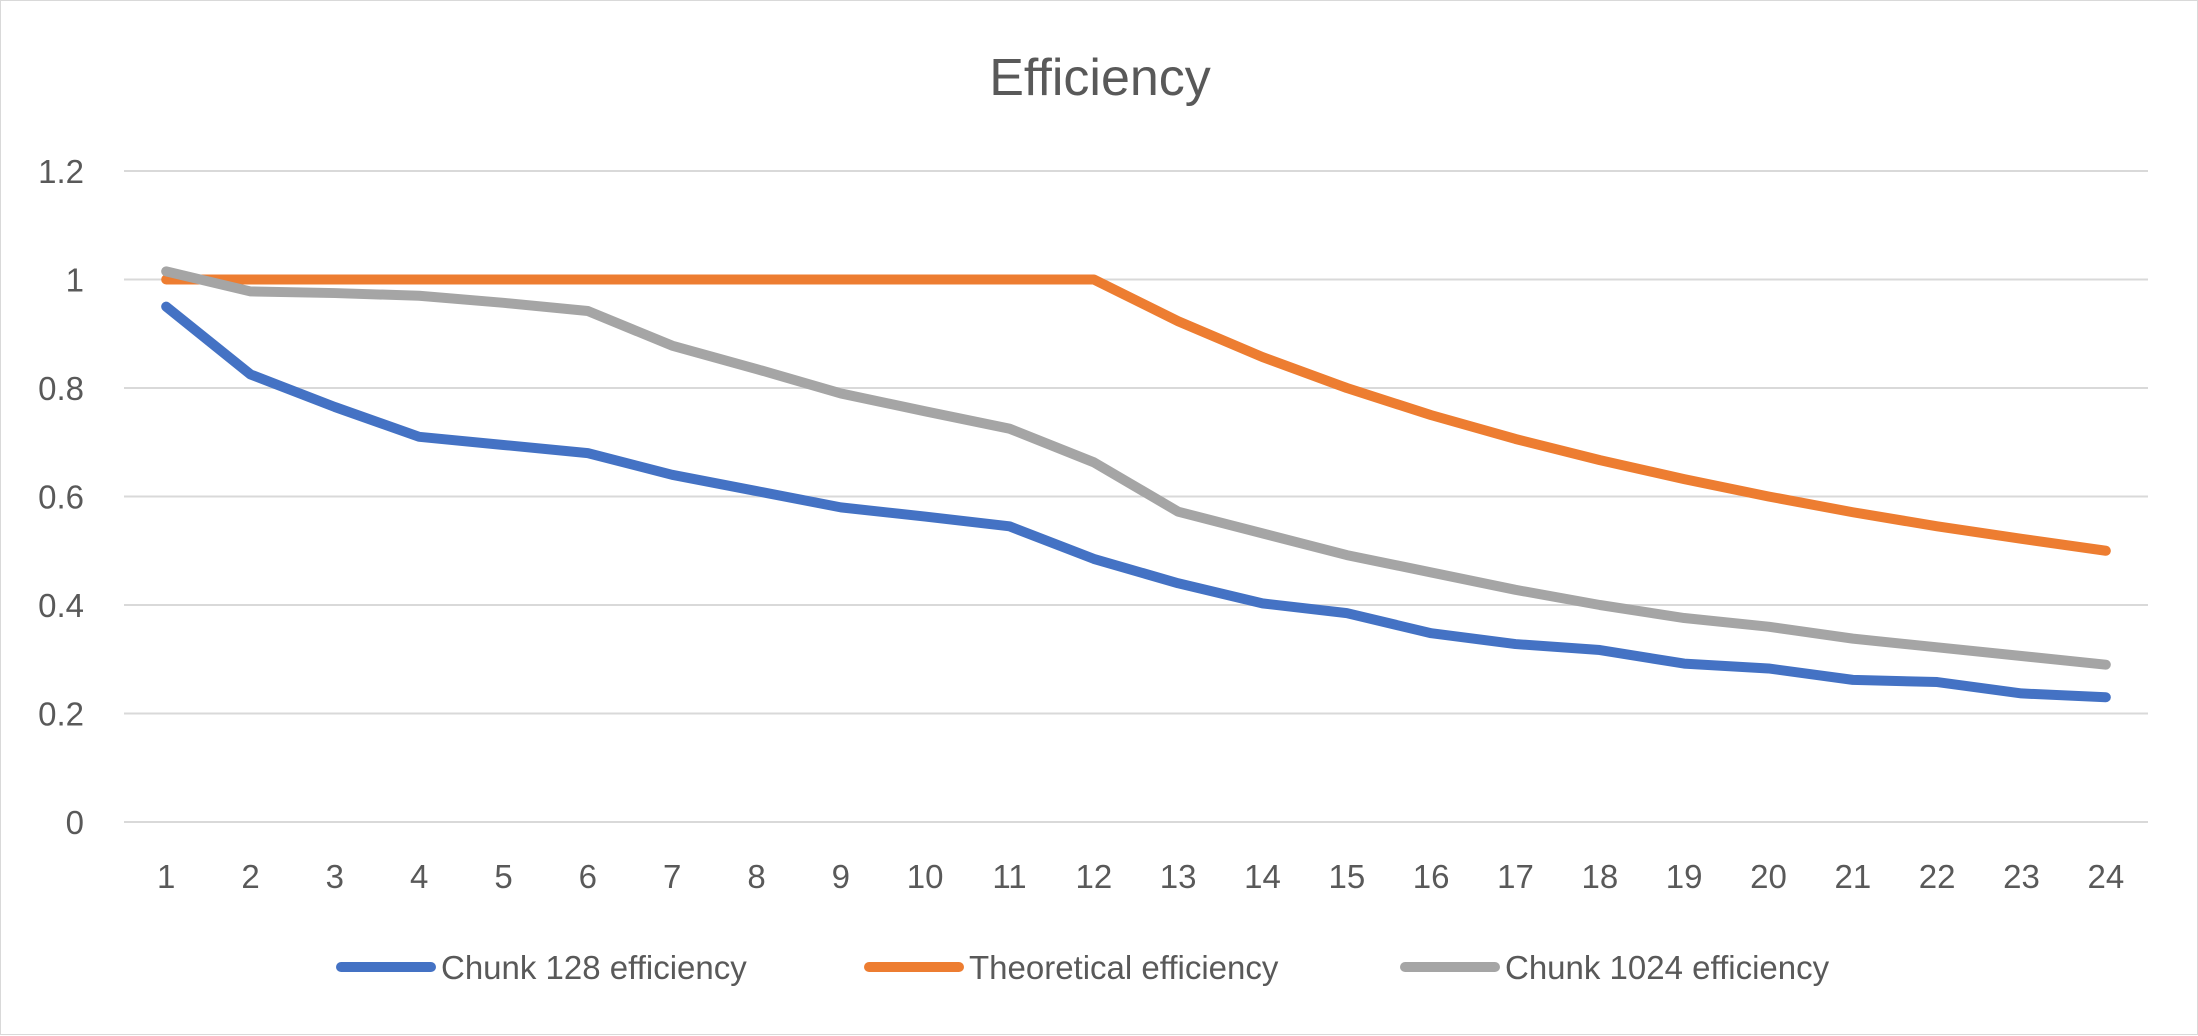 The image size is (2198, 1036). Describe the element at coordinates (672, 876) in the screenshot. I see `x-tick-label: 7` at that location.